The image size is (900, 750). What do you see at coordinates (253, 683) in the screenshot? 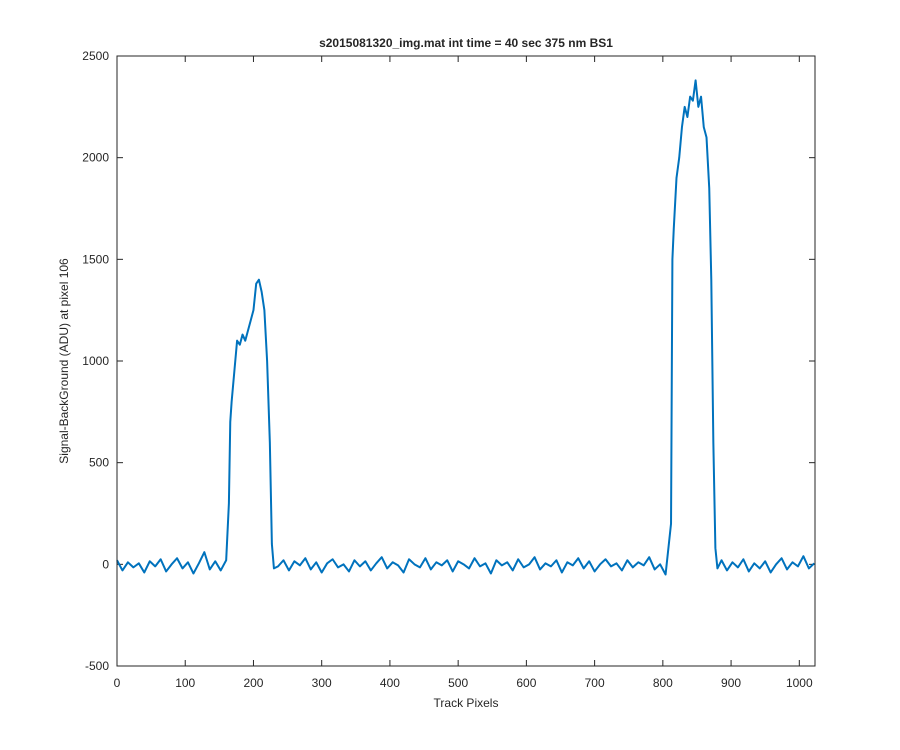
I see `x-tick-label: 200` at bounding box center [253, 683].